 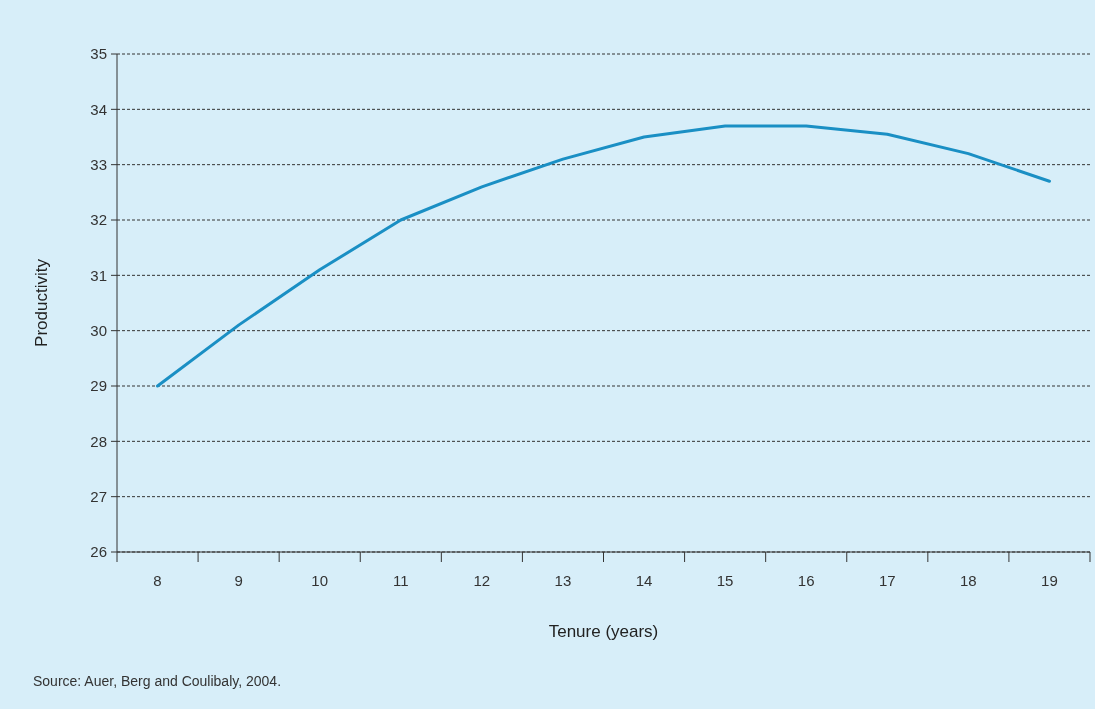 I want to click on x-tick-label: 19, so click(x=1049, y=580).